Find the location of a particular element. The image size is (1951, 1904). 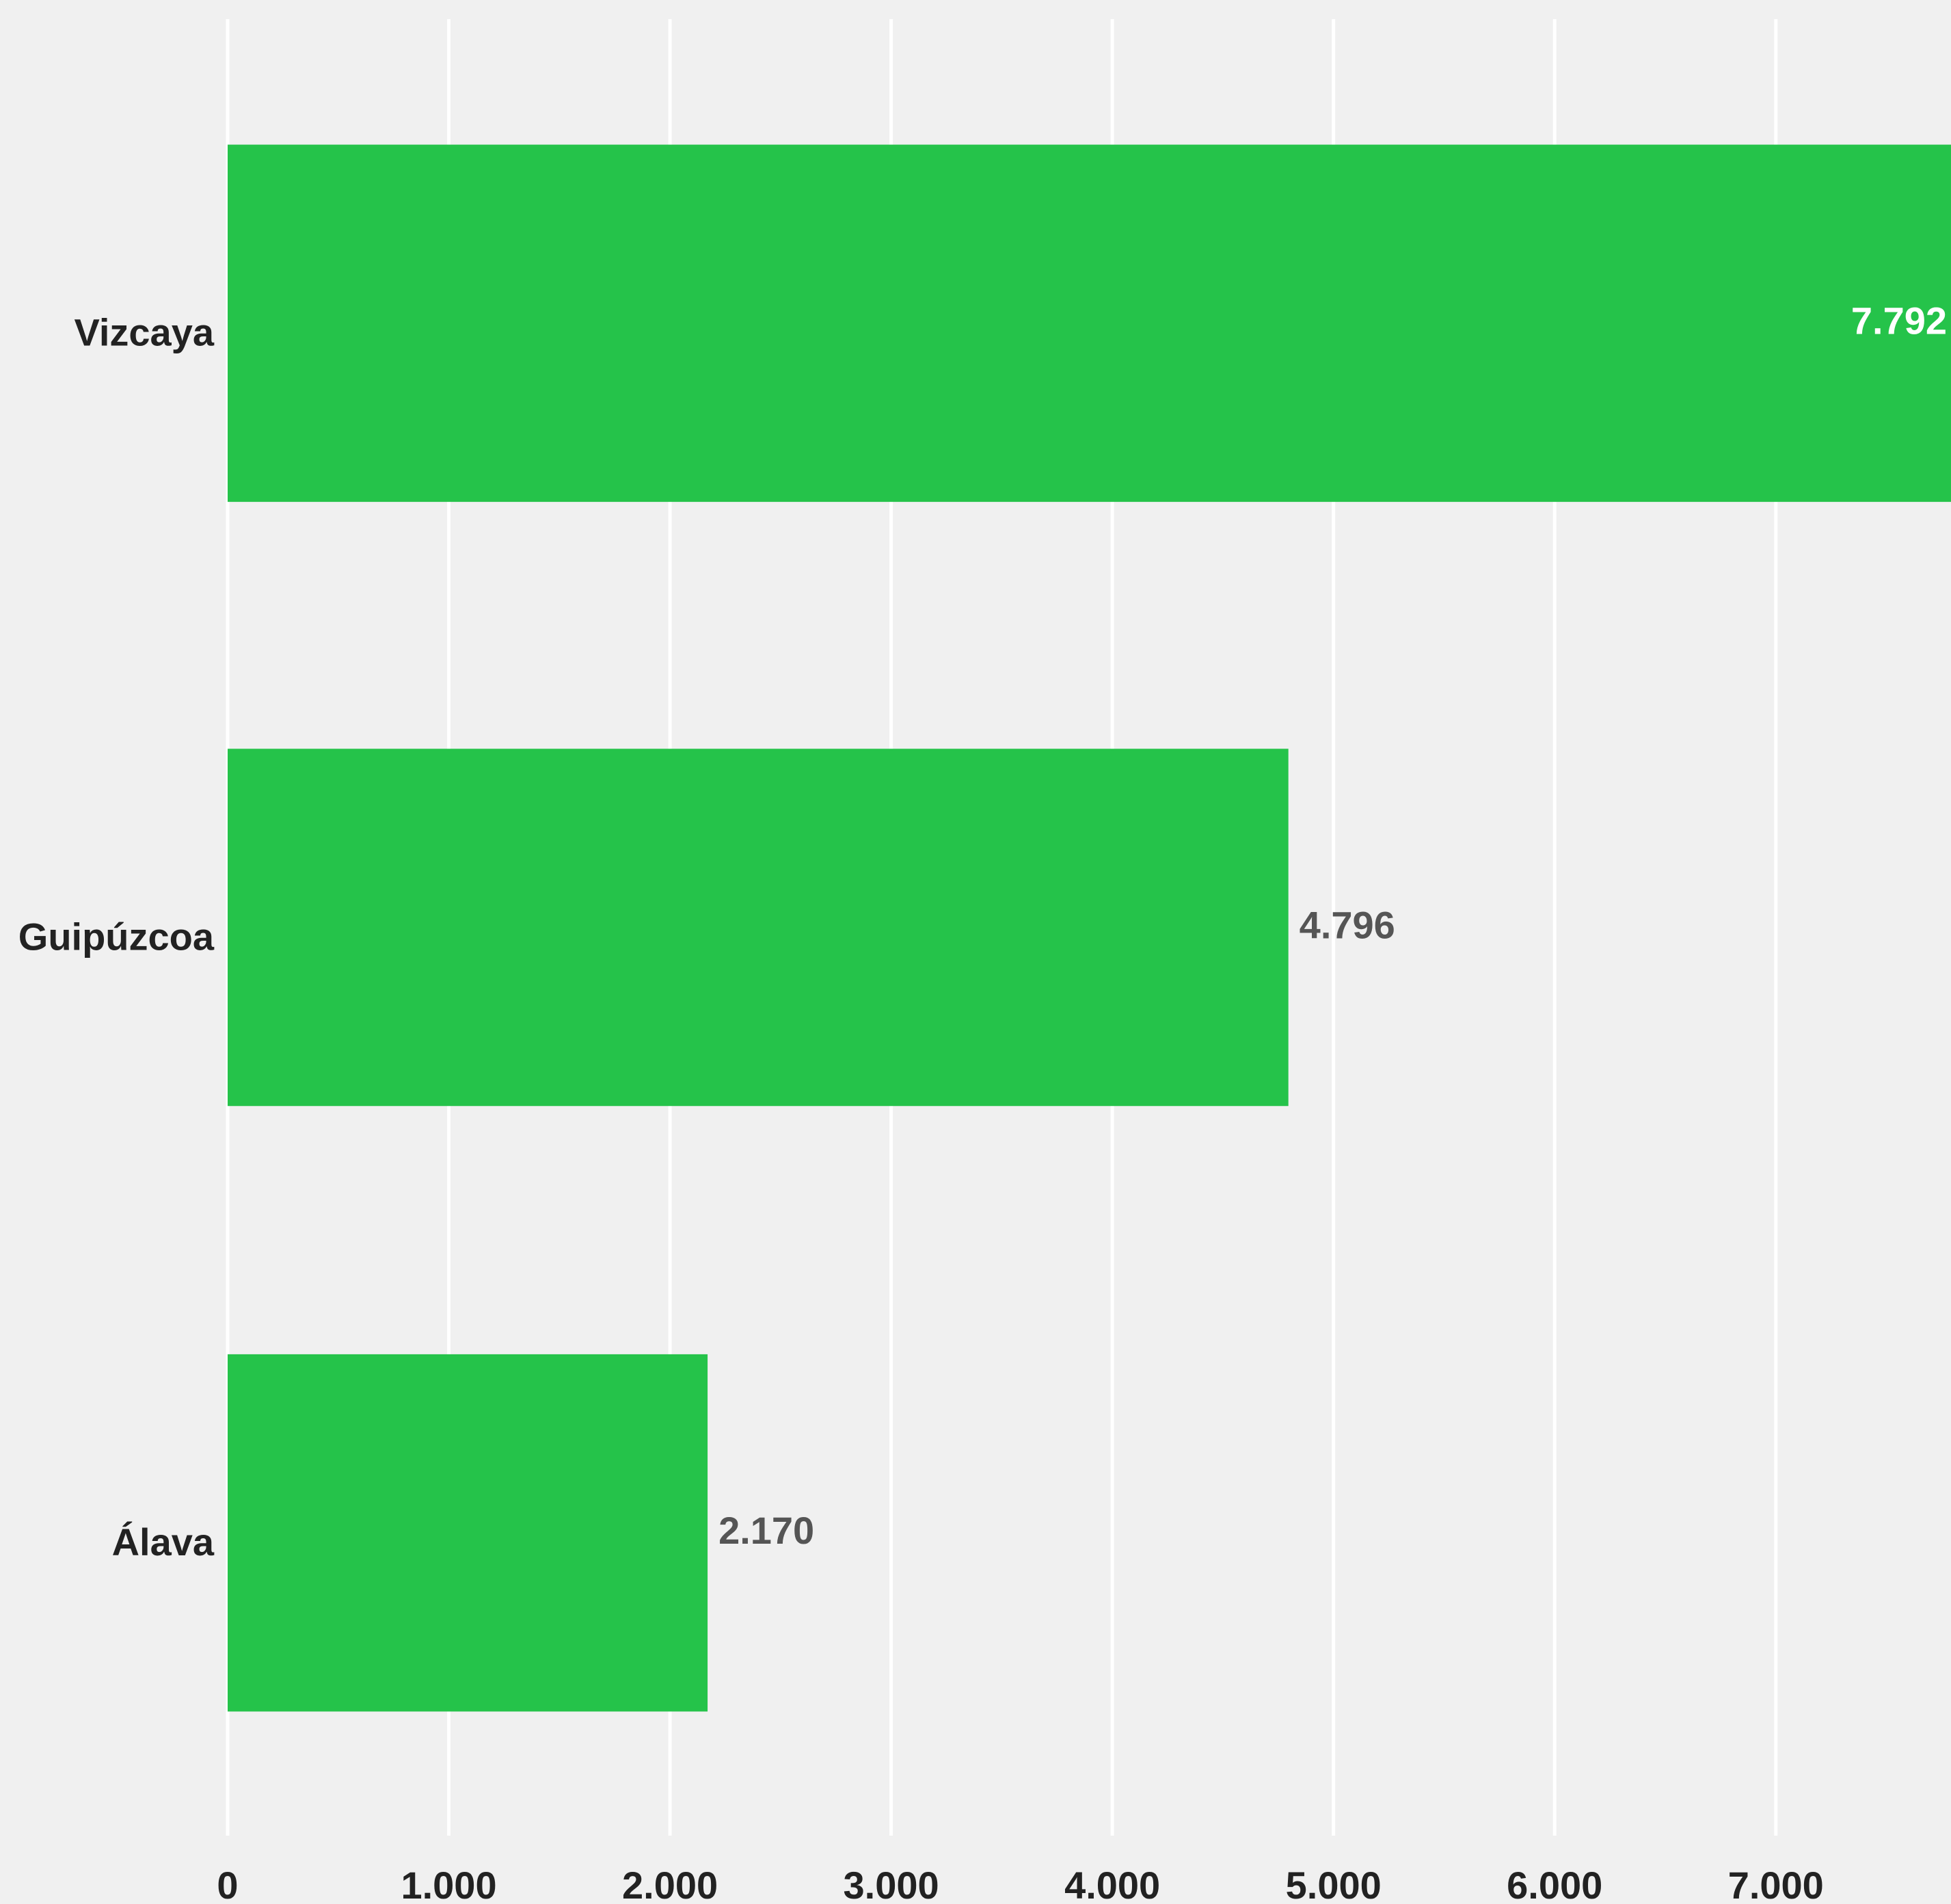

bar-value-label: 4.796 is located at coordinates (1347, 924).